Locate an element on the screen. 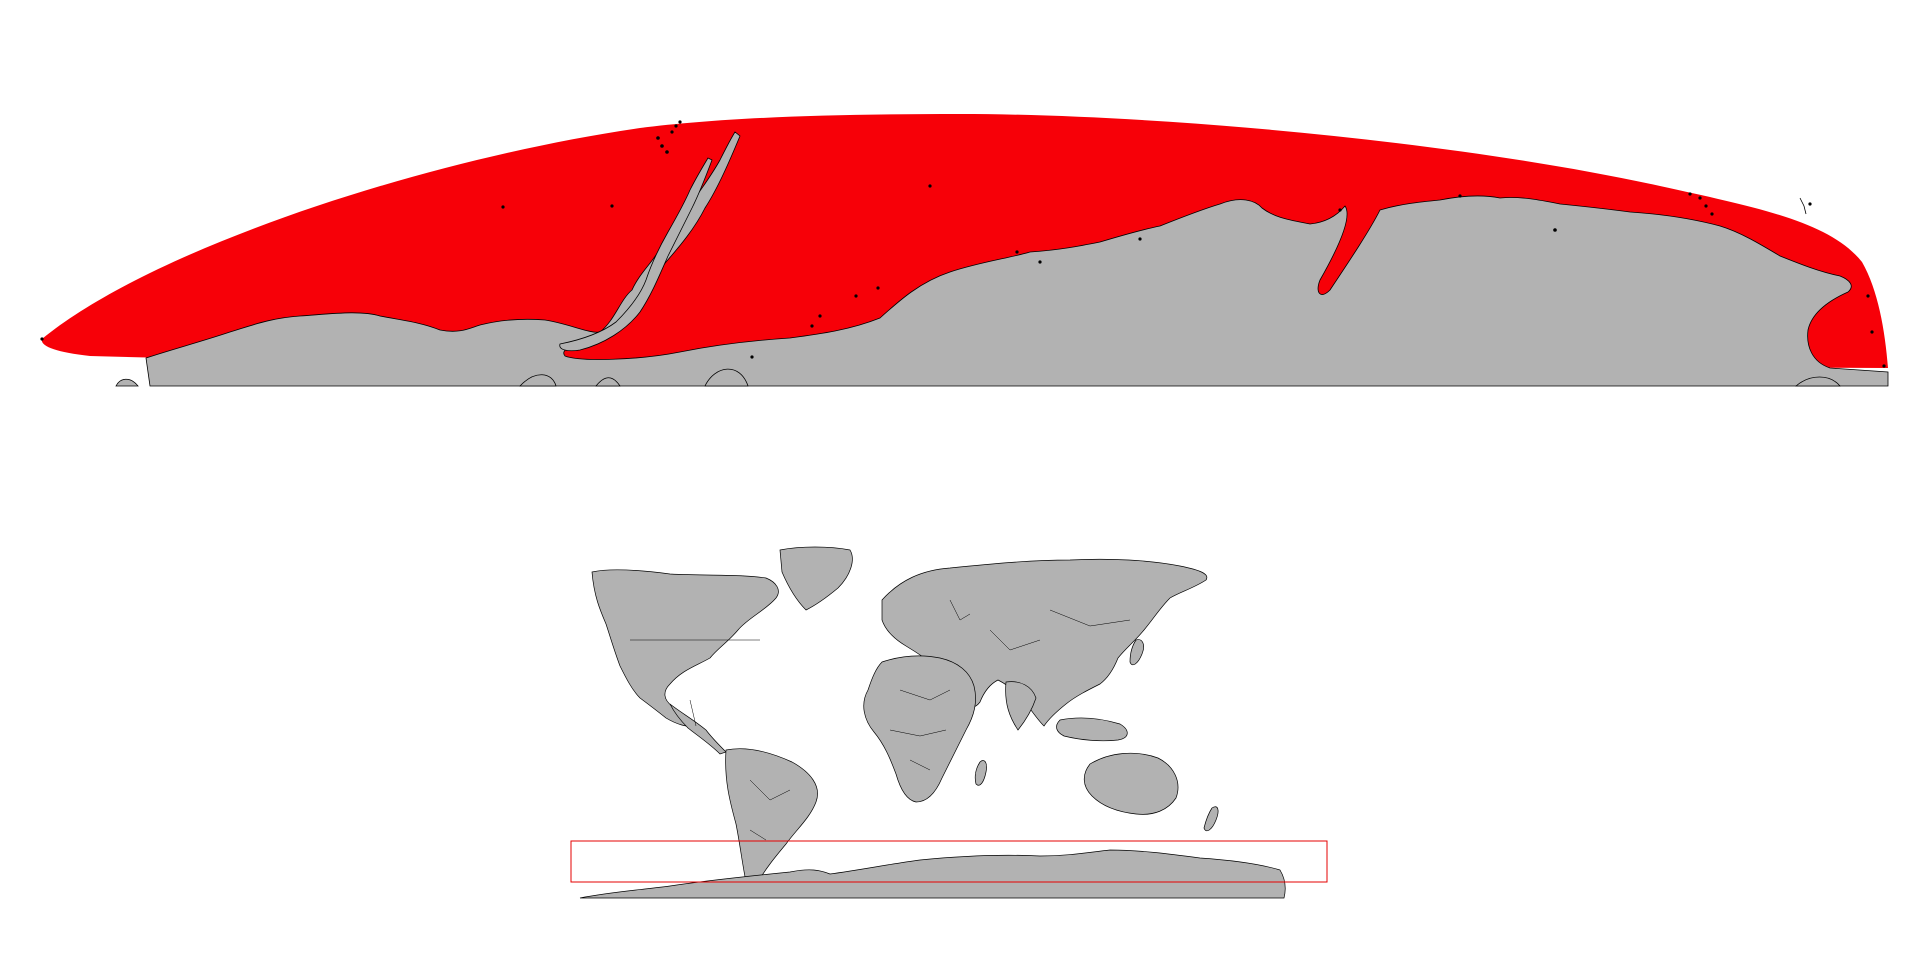 This screenshot has height=960, width=1920. north-america is located at coordinates (685, 648).